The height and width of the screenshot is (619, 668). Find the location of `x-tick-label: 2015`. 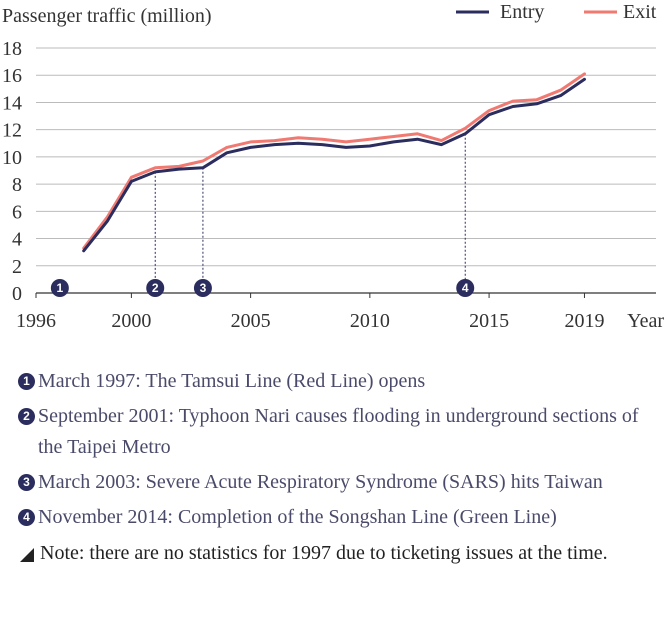

x-tick-label: 2015 is located at coordinates (489, 321).